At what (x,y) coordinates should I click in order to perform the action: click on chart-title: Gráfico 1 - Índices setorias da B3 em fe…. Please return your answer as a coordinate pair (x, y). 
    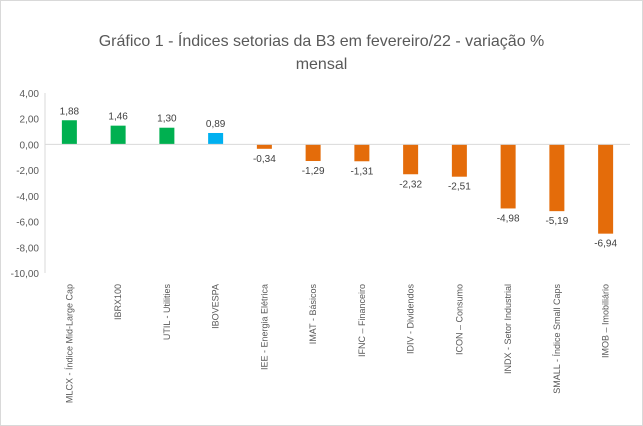
    Looking at the image, I should click on (321, 53).